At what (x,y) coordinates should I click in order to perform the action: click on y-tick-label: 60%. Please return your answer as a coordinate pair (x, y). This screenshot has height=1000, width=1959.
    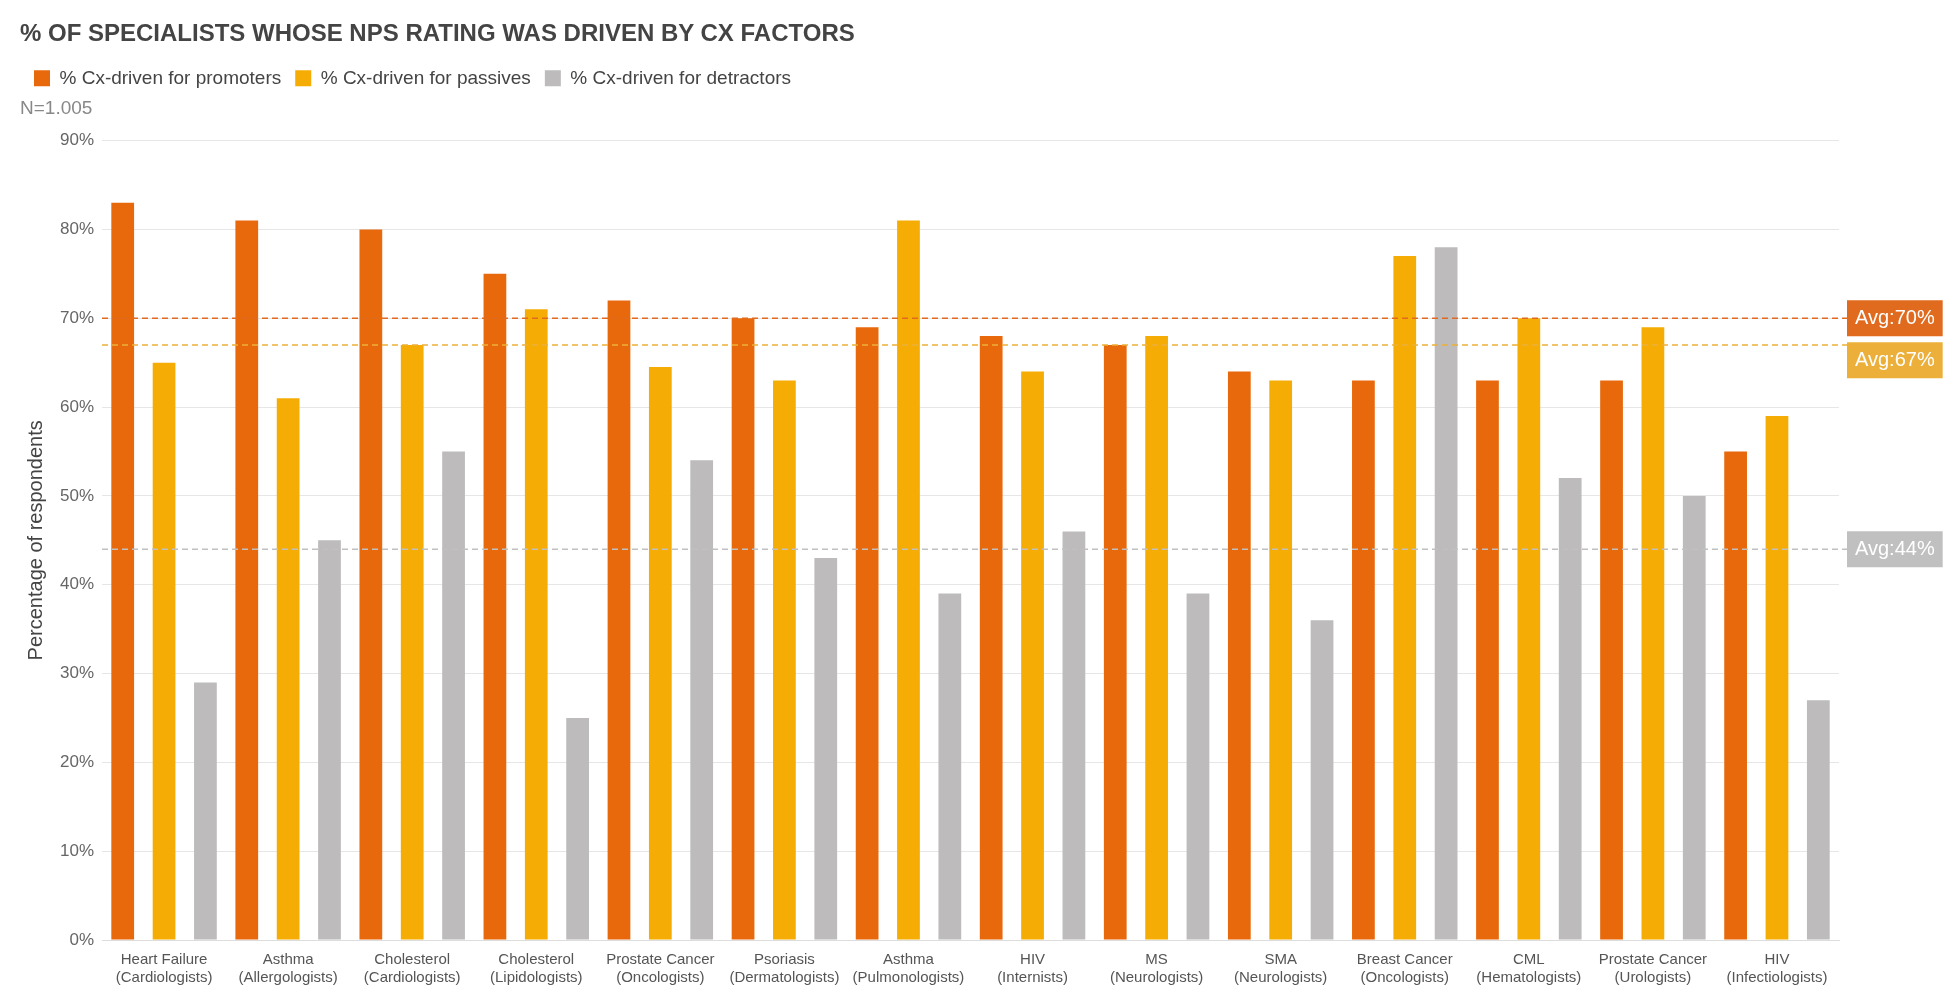
    Looking at the image, I should click on (77, 406).